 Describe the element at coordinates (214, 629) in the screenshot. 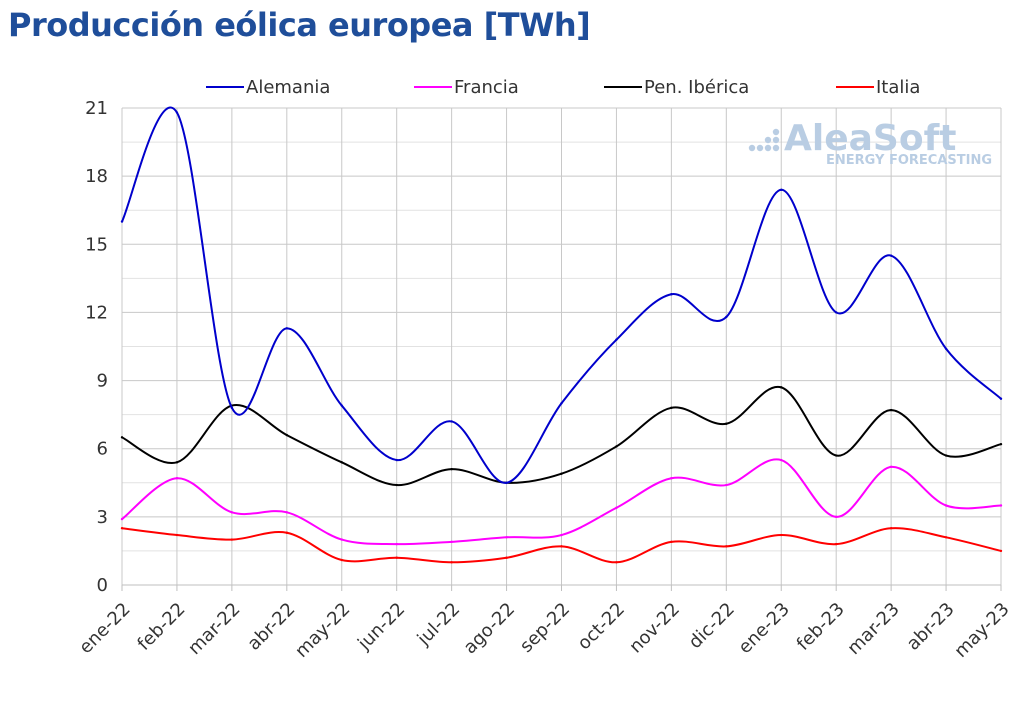

I see `x-tick-label: mar-22` at that location.